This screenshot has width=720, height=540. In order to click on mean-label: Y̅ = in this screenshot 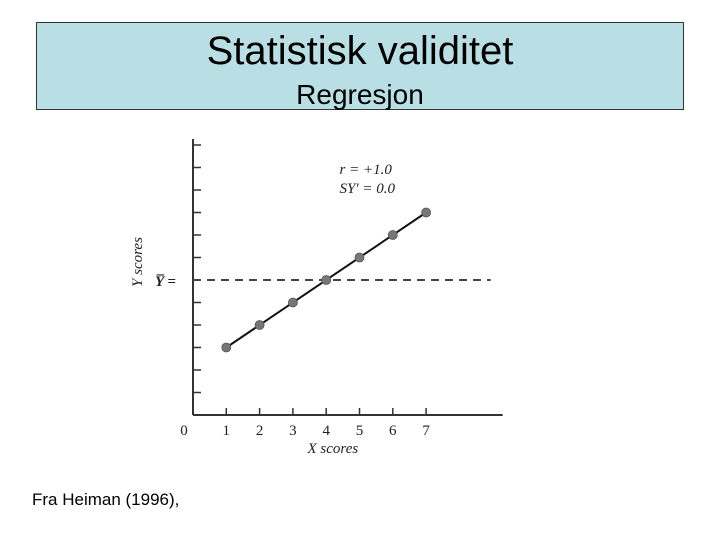, I will do `click(165, 282)`.